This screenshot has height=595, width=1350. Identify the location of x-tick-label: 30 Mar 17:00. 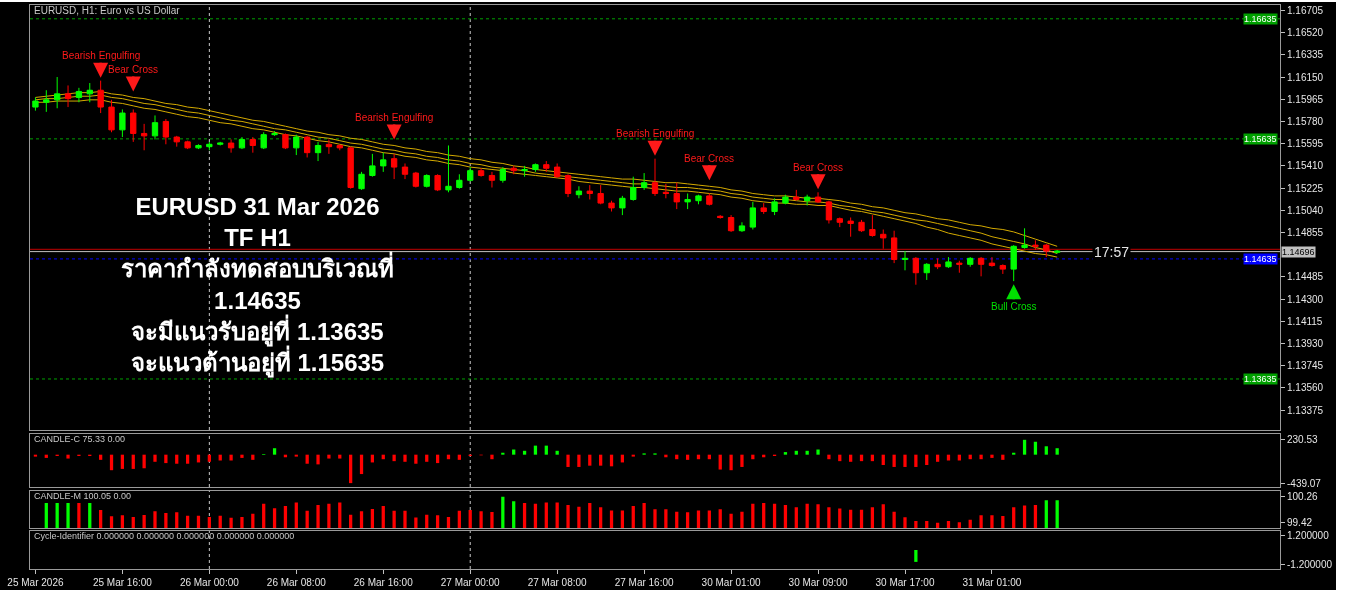
(905, 582).